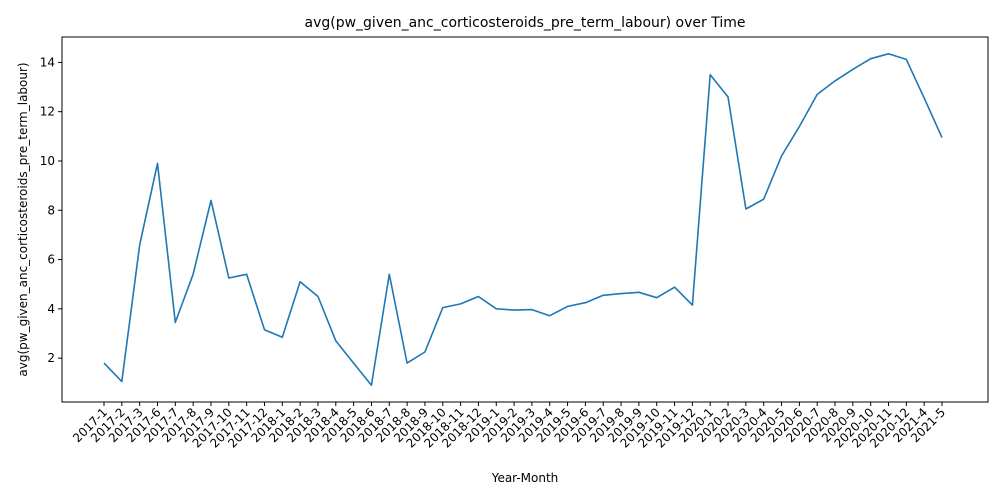  What do you see at coordinates (47, 112) in the screenshot?
I see `y-tick-label: 12` at bounding box center [47, 112].